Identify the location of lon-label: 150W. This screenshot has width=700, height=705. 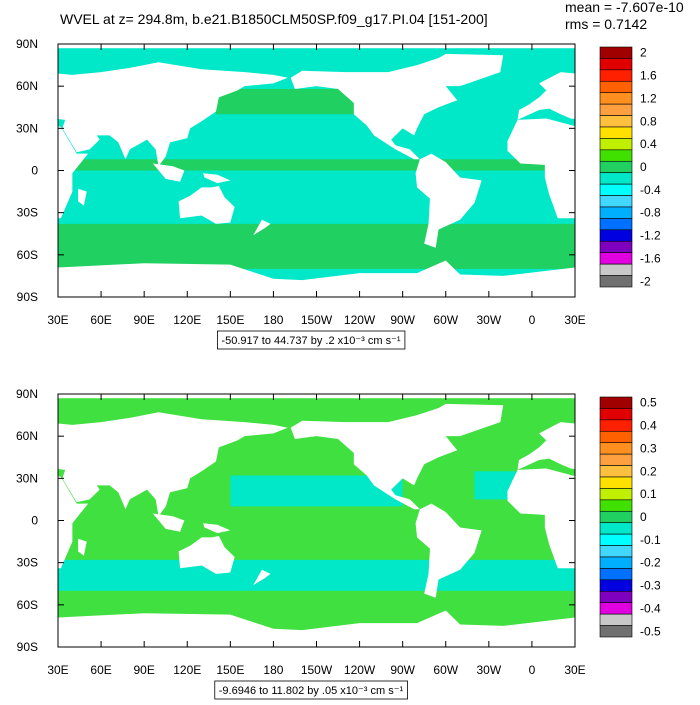
(317, 670).